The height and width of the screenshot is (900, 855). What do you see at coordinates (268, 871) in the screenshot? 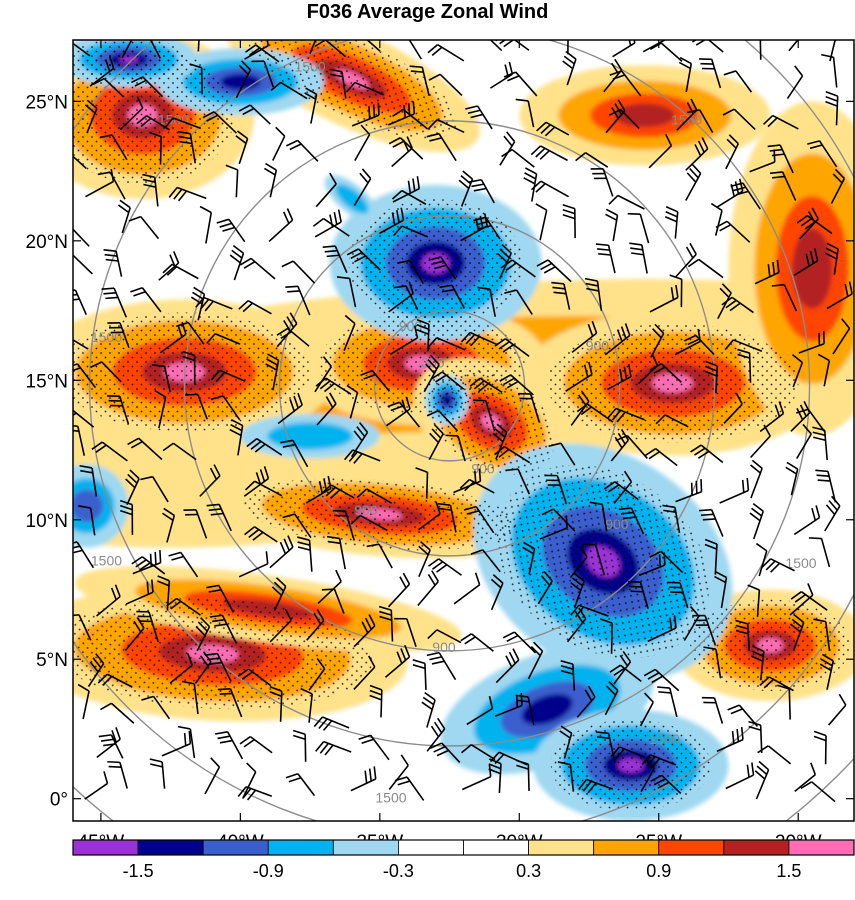
I see `colorbar-label: -0.9` at bounding box center [268, 871].